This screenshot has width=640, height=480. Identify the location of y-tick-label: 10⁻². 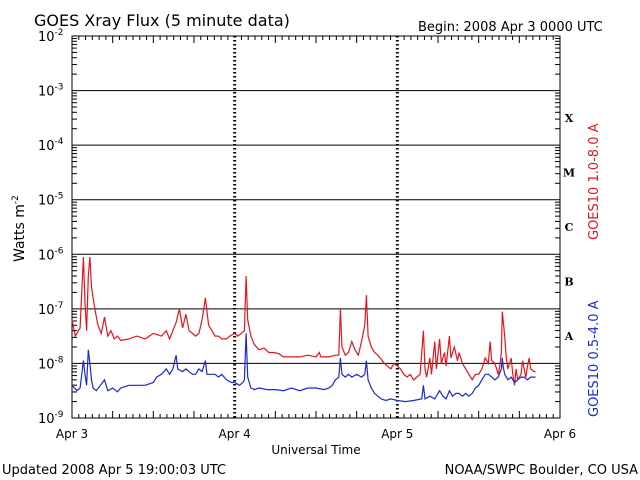
(51, 36).